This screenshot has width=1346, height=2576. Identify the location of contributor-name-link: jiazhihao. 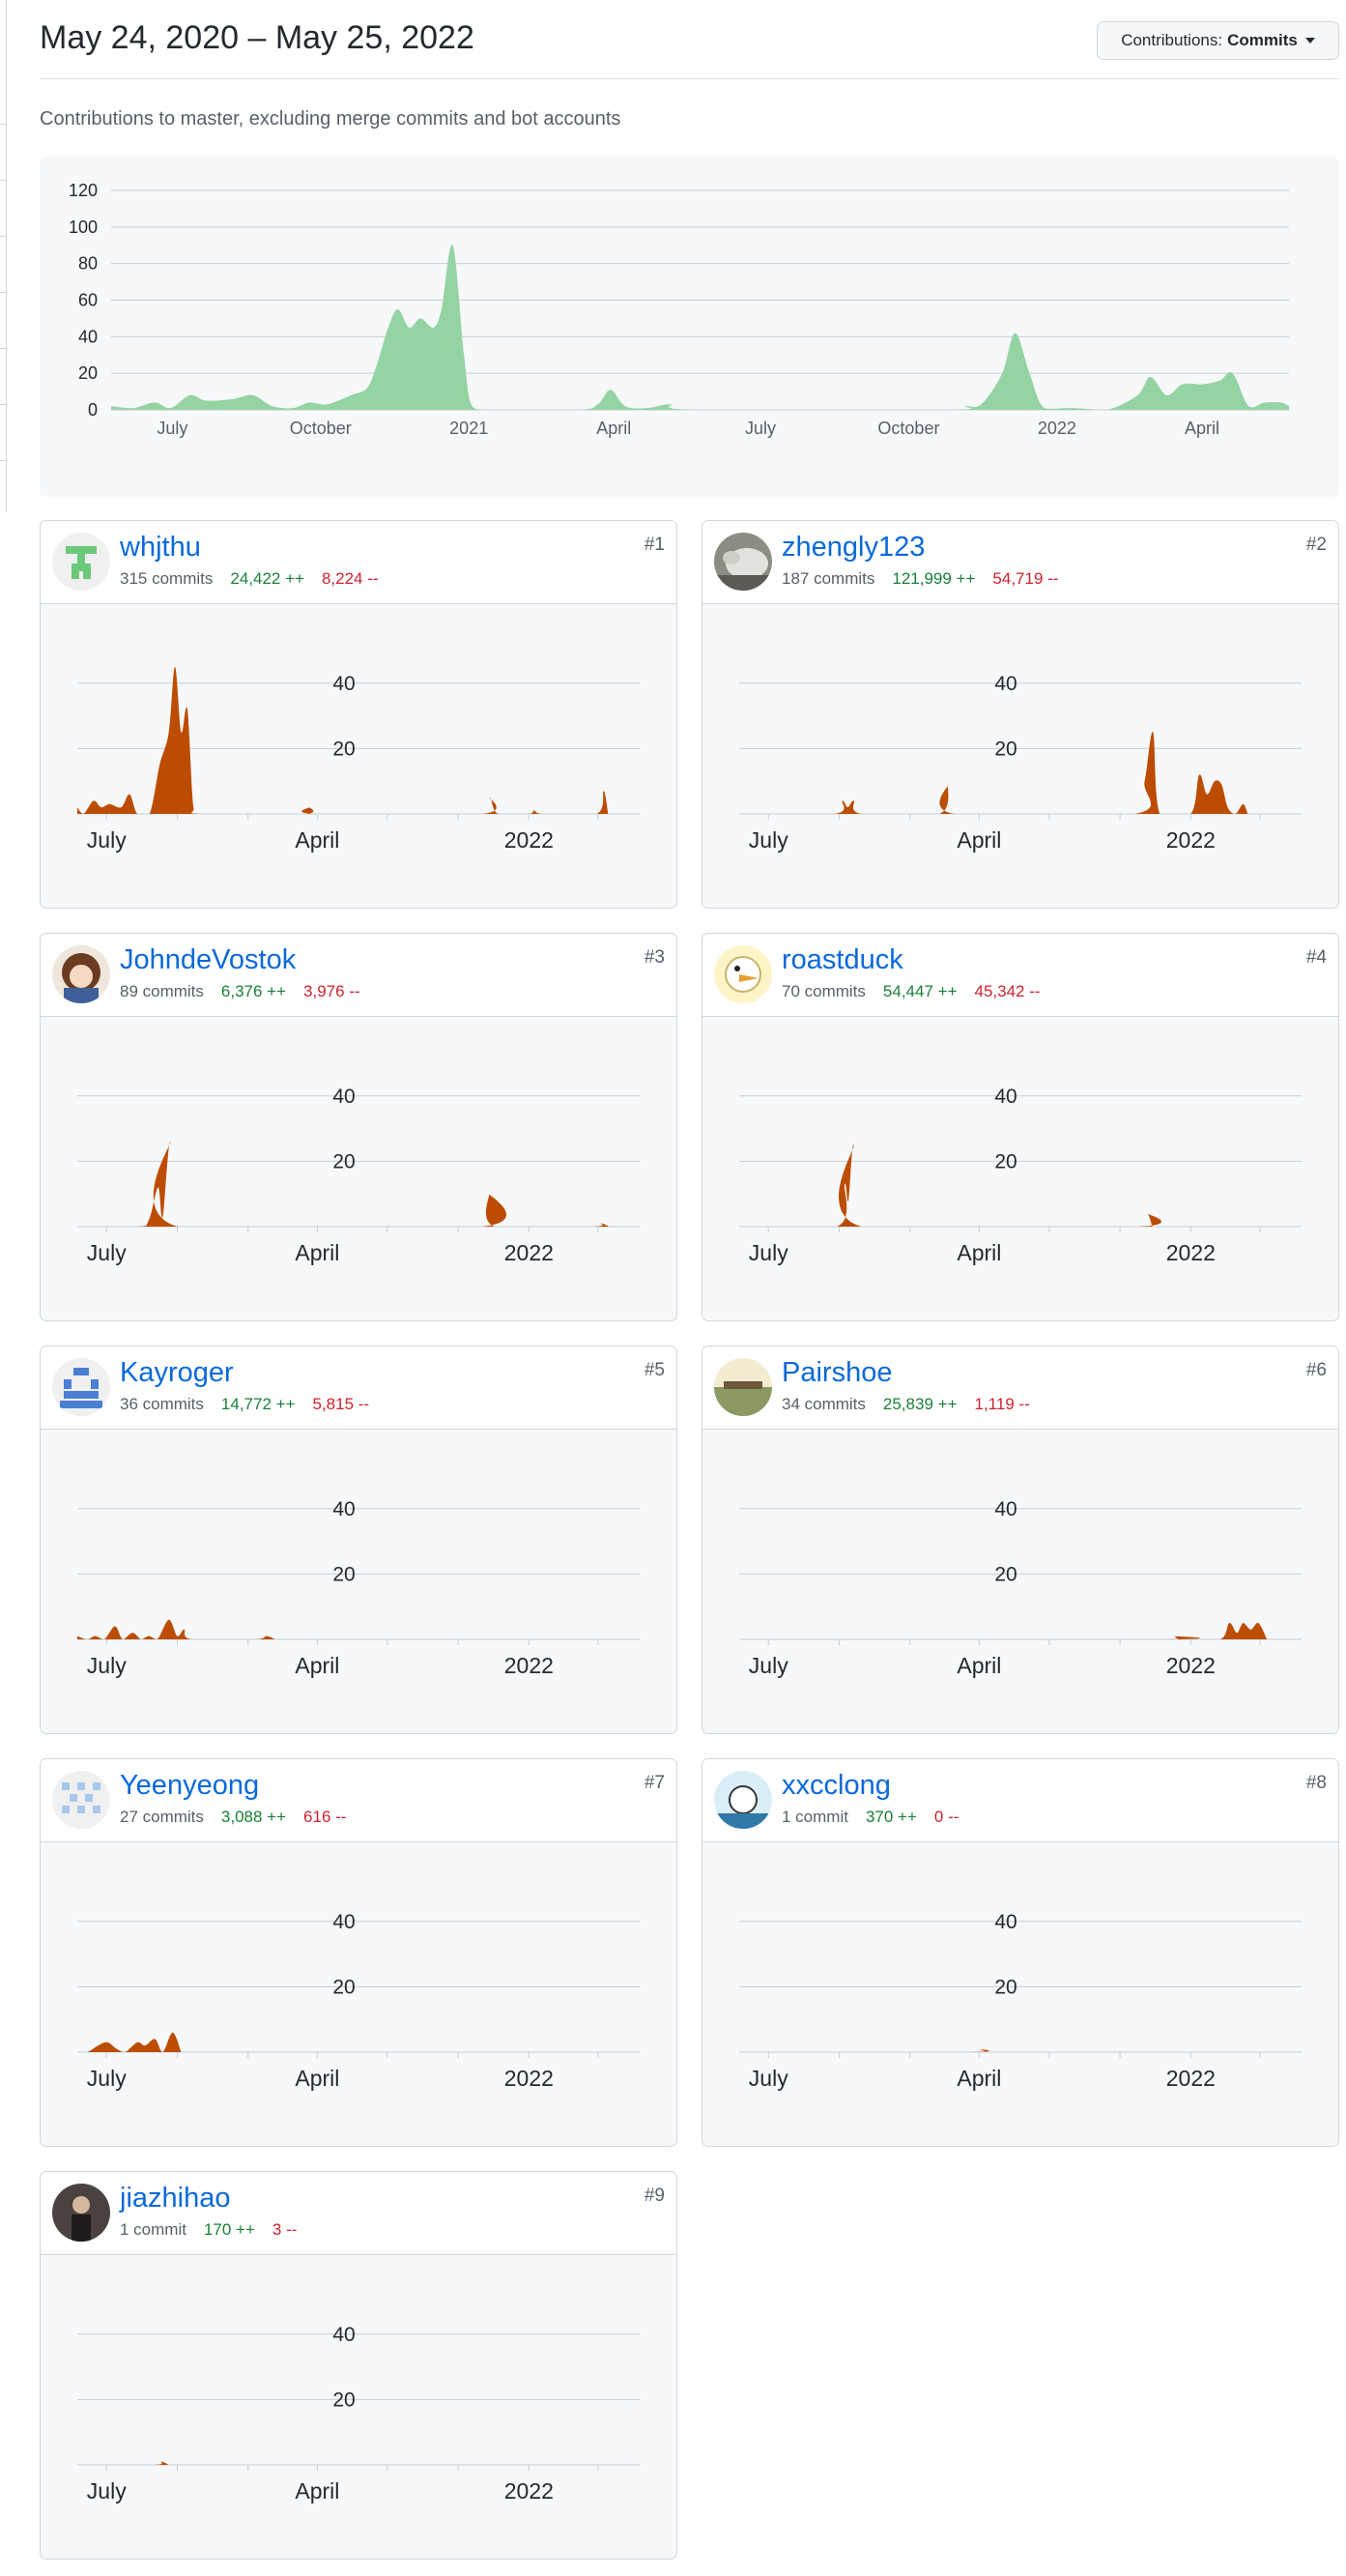
(176, 2198).